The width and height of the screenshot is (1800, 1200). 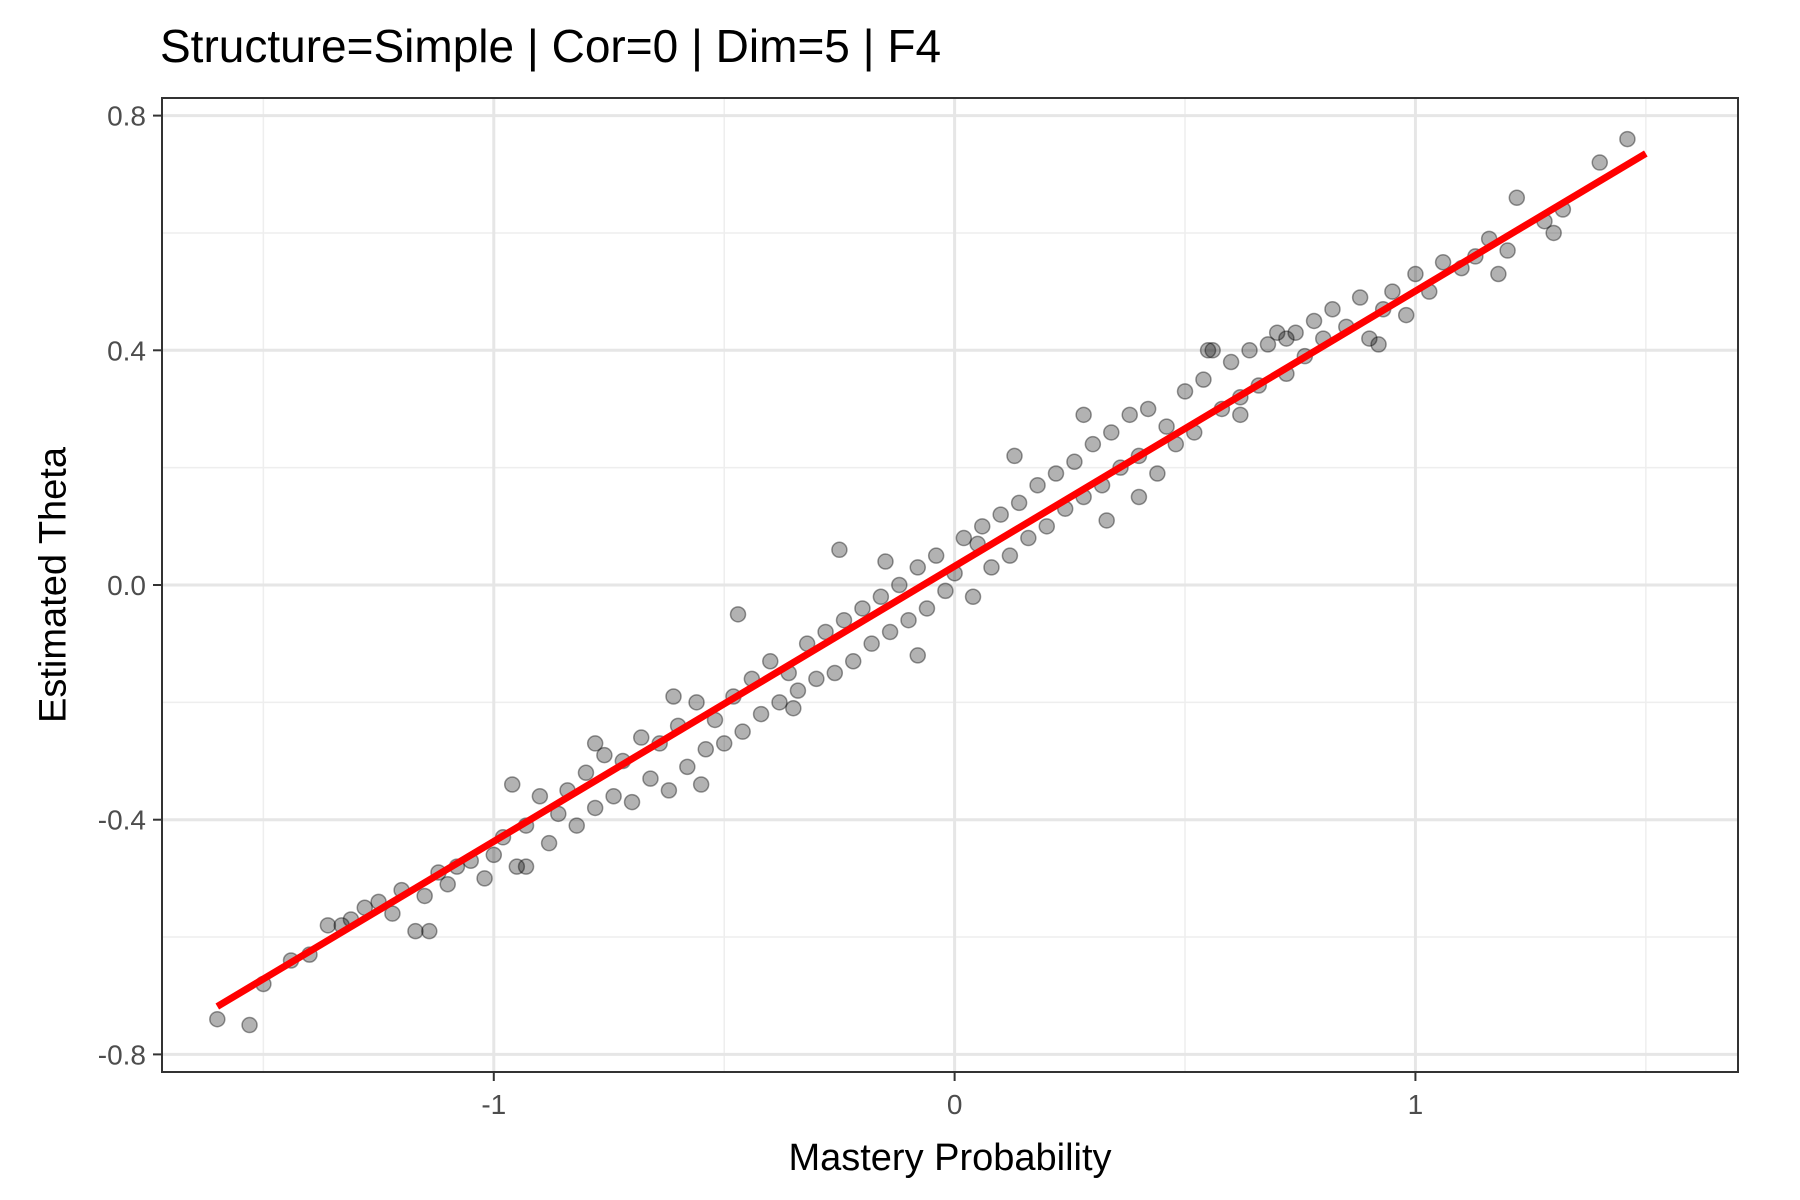 What do you see at coordinates (126, 350) in the screenshot?
I see `y-tick-label: 0.4` at bounding box center [126, 350].